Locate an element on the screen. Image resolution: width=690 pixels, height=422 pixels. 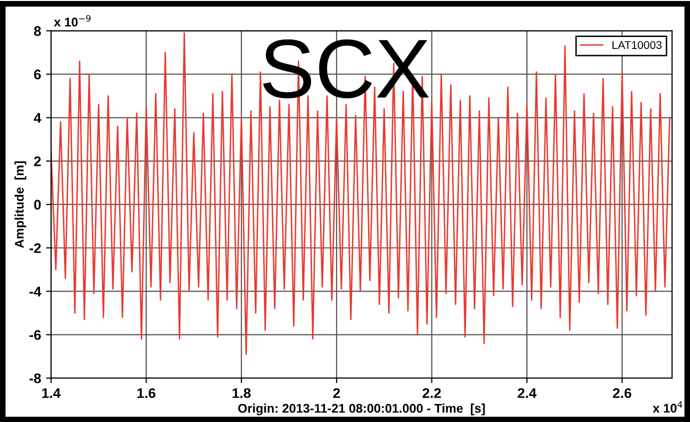
y-tick-label: 4 is located at coordinates (38, 118).